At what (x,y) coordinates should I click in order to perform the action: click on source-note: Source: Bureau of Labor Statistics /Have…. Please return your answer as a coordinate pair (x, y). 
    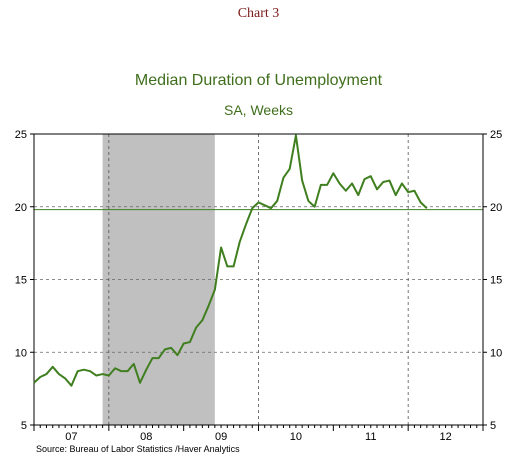
    Looking at the image, I should click on (138, 449).